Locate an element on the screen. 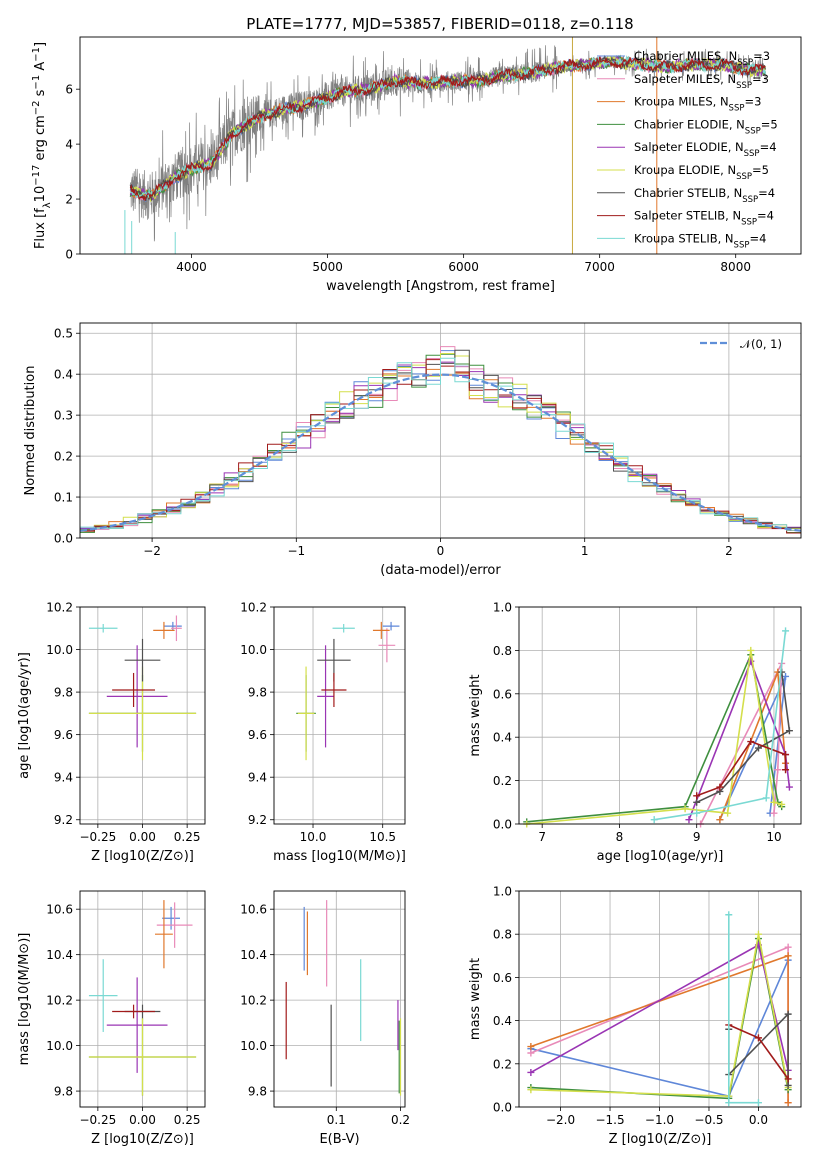  y-axis-label-part: ] is located at coordinates (40, 44).